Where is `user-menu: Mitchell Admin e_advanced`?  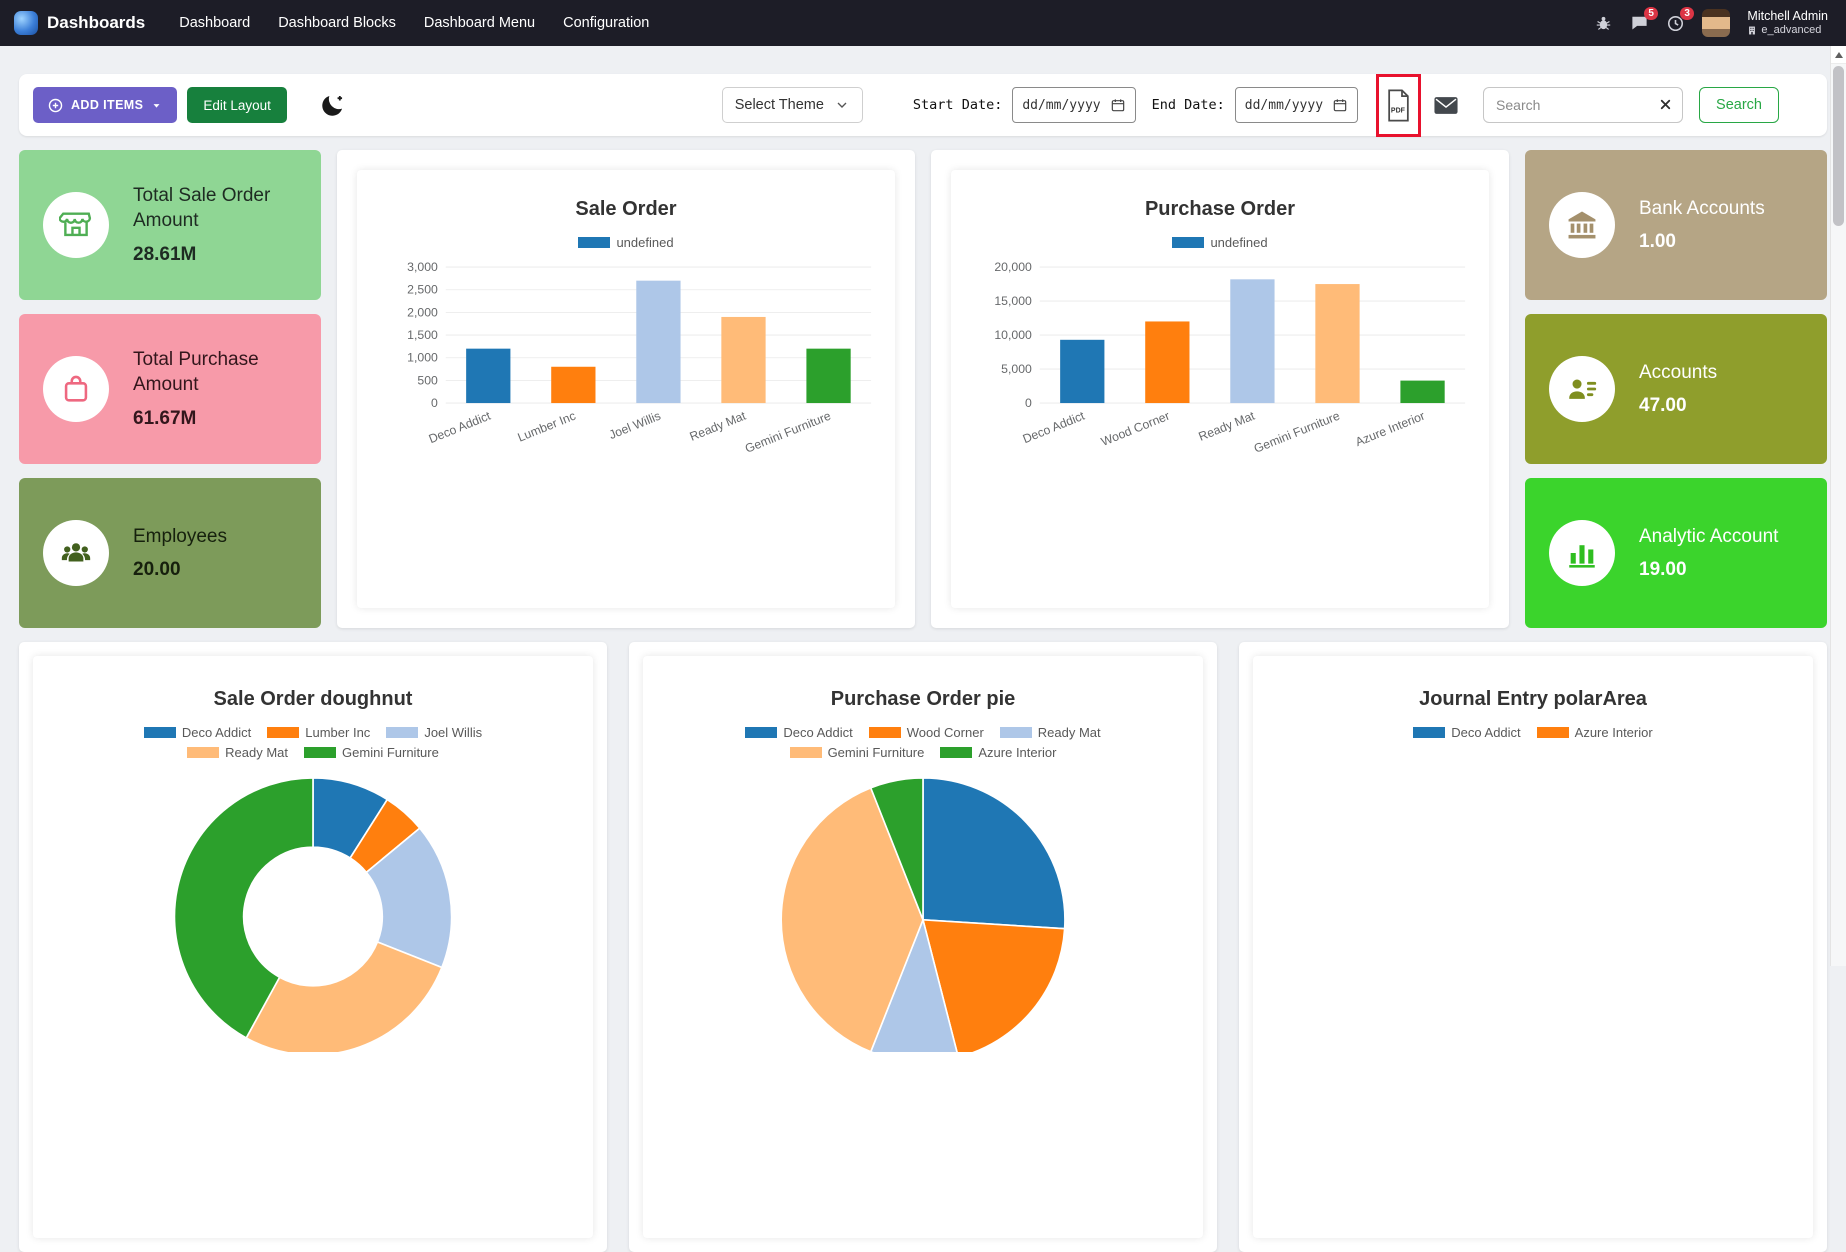 user-menu: Mitchell Admin e_advanced is located at coordinates (1787, 23).